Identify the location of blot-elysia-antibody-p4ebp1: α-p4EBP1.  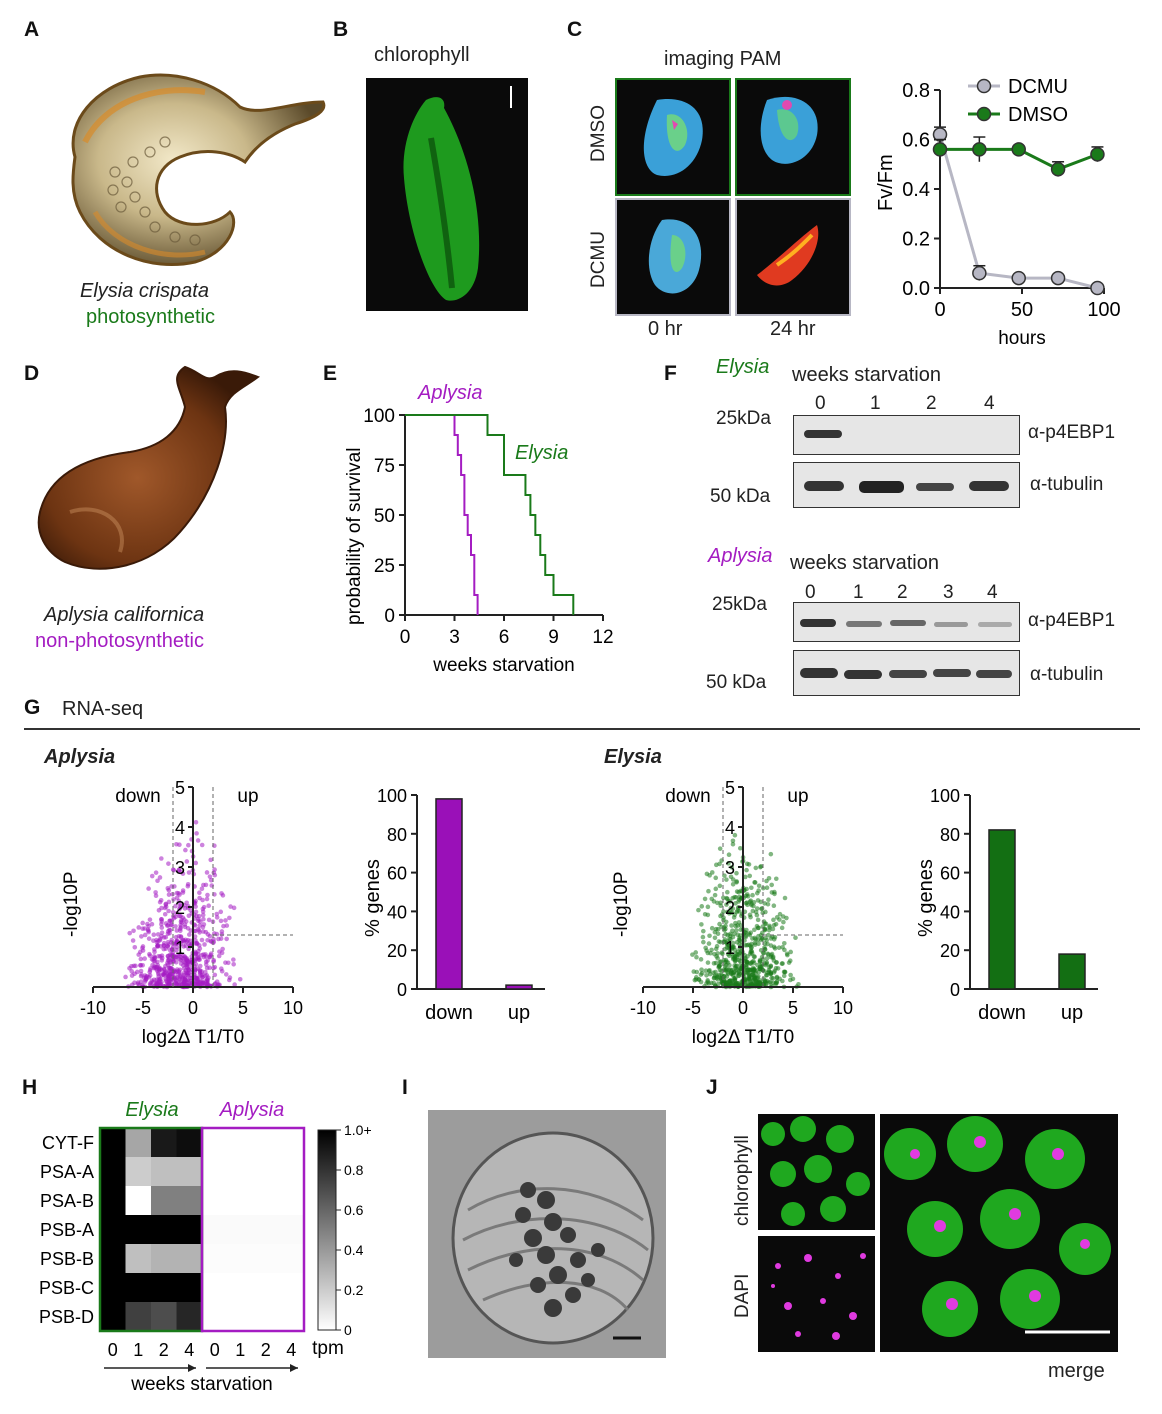
(1072, 432).